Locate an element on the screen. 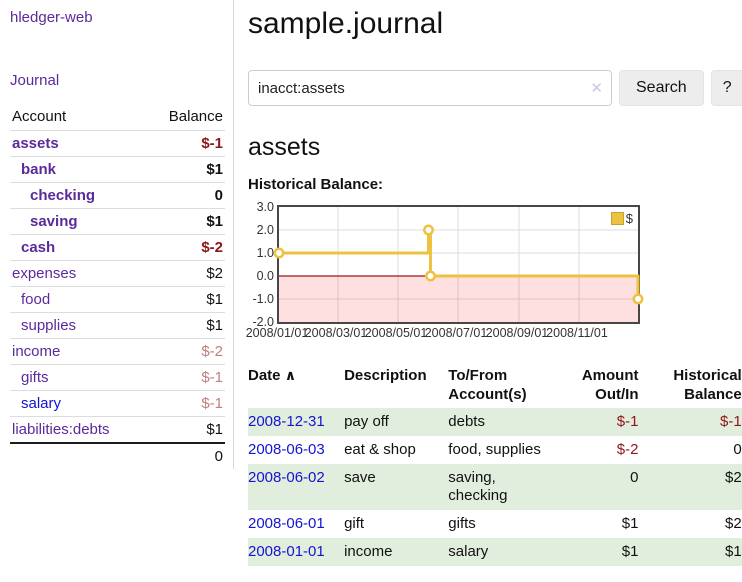 The image size is (742, 582). account-link: salary is located at coordinates (41, 403).